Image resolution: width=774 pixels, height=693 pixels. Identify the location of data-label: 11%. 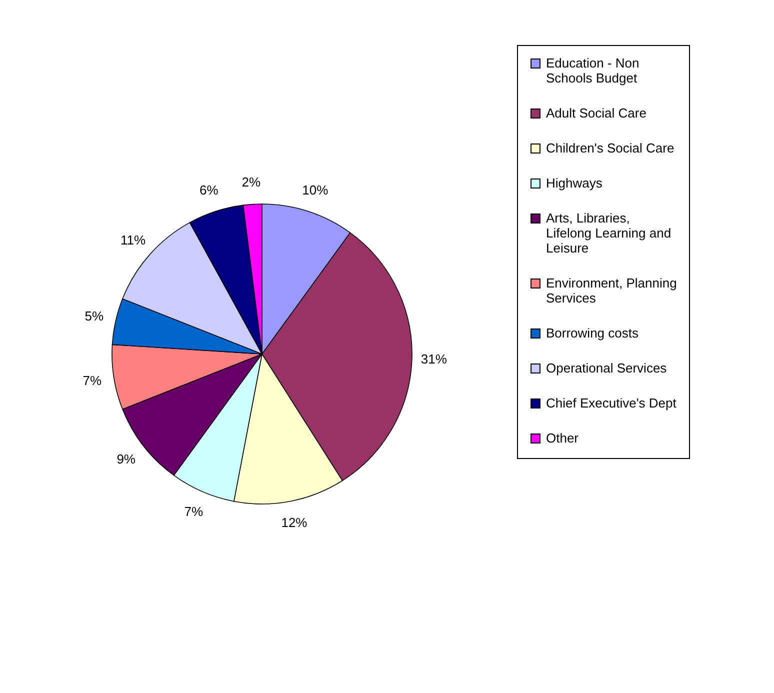
(133, 240).